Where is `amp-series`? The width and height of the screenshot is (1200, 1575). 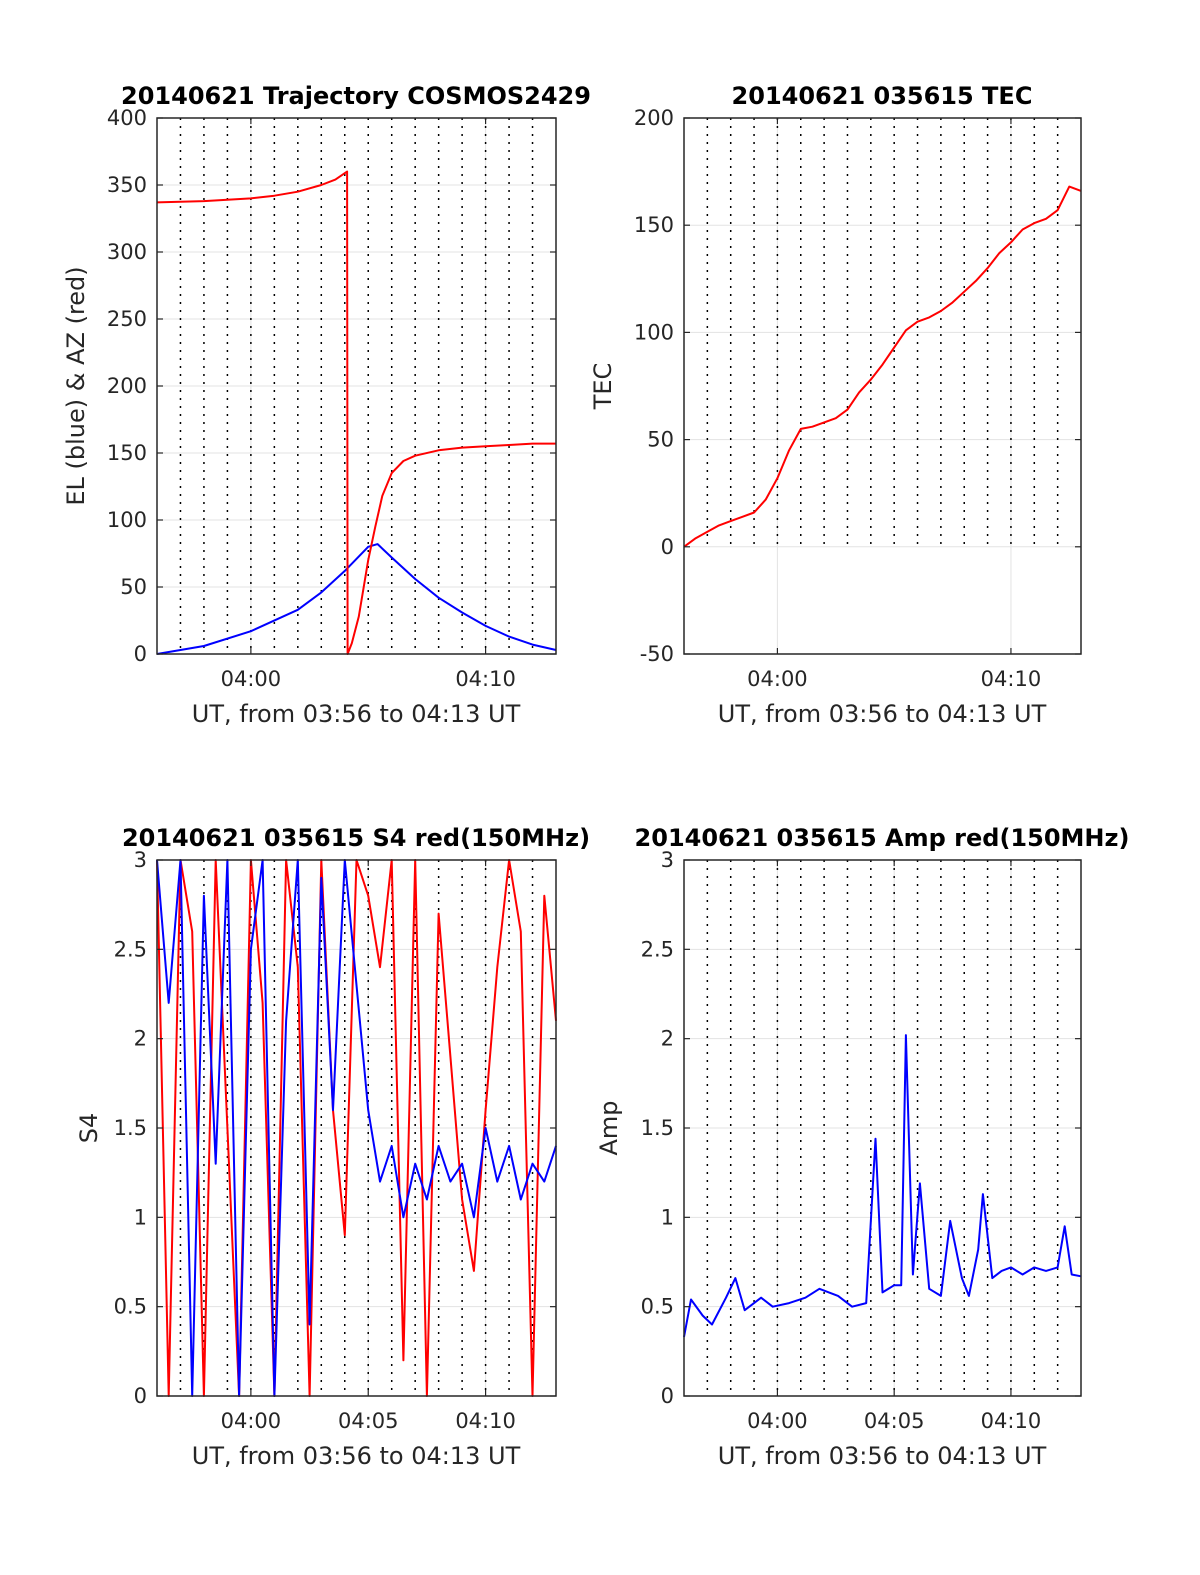
amp-series is located at coordinates (882, 1186).